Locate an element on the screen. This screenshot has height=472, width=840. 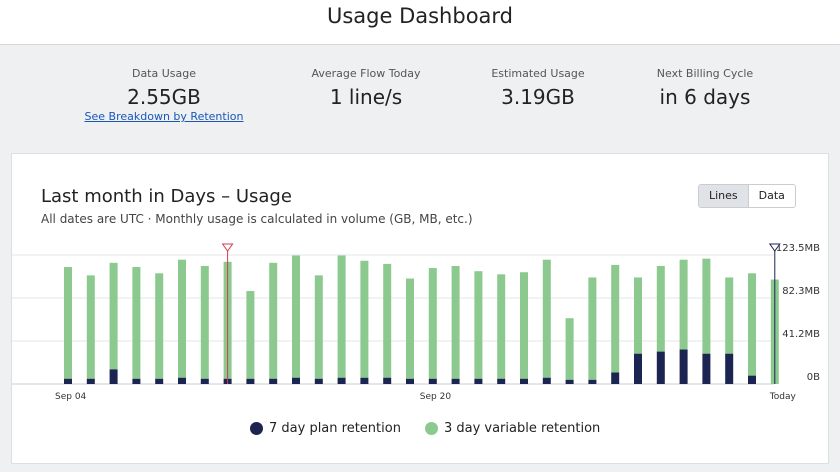
y-tick-label: 82.3MB is located at coordinates (801, 291).